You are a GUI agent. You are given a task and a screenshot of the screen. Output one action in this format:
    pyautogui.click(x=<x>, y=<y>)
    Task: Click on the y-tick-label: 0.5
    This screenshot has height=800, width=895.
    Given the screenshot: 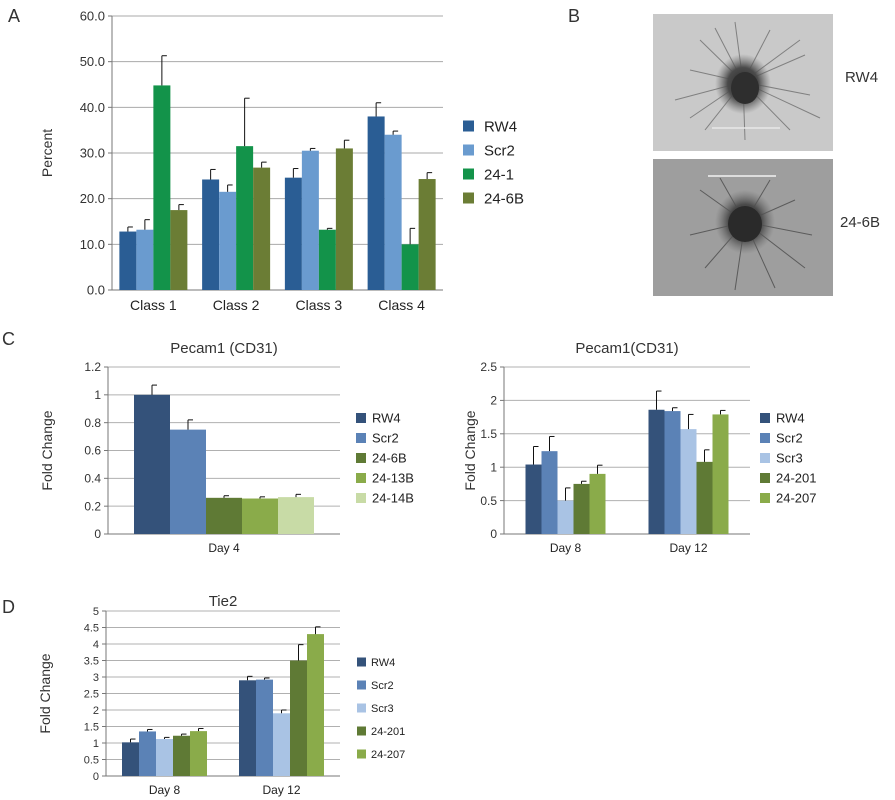 What is the action you would take?
    pyautogui.click(x=488, y=501)
    